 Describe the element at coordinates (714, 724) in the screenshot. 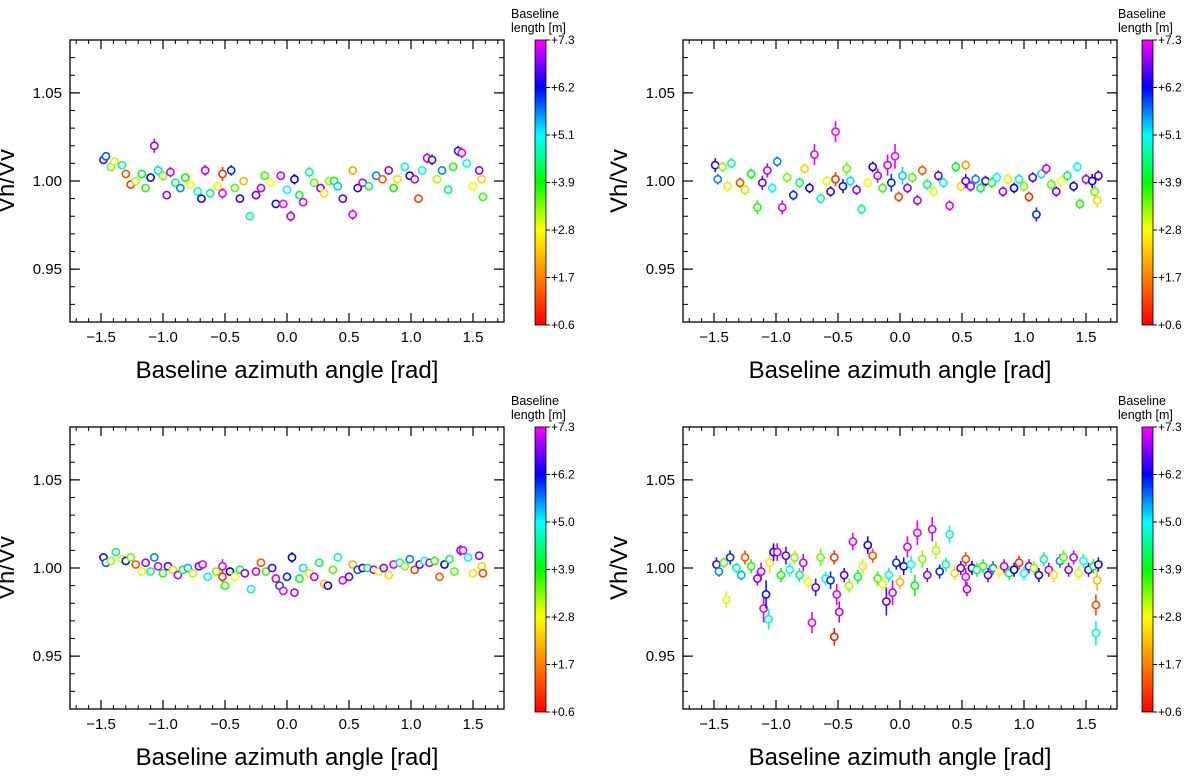

I see `x-tick-label: −1.5` at that location.